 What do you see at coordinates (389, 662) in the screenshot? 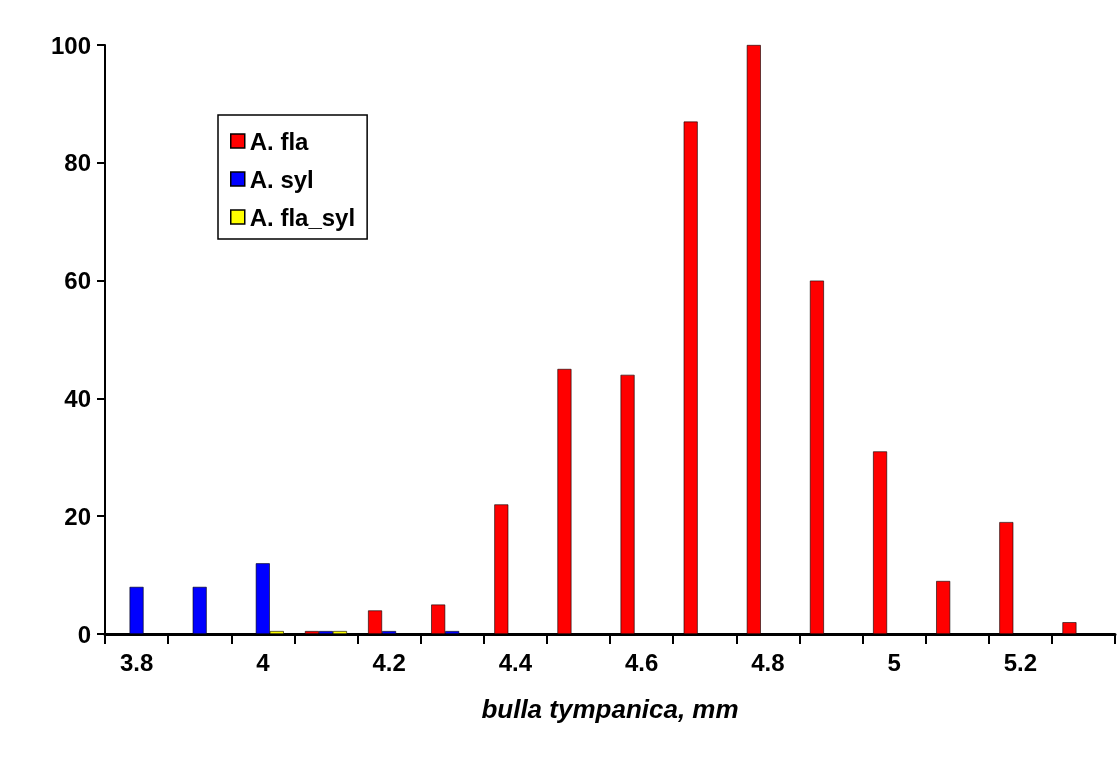
I see `x-tick-label: 4.2` at bounding box center [389, 662].